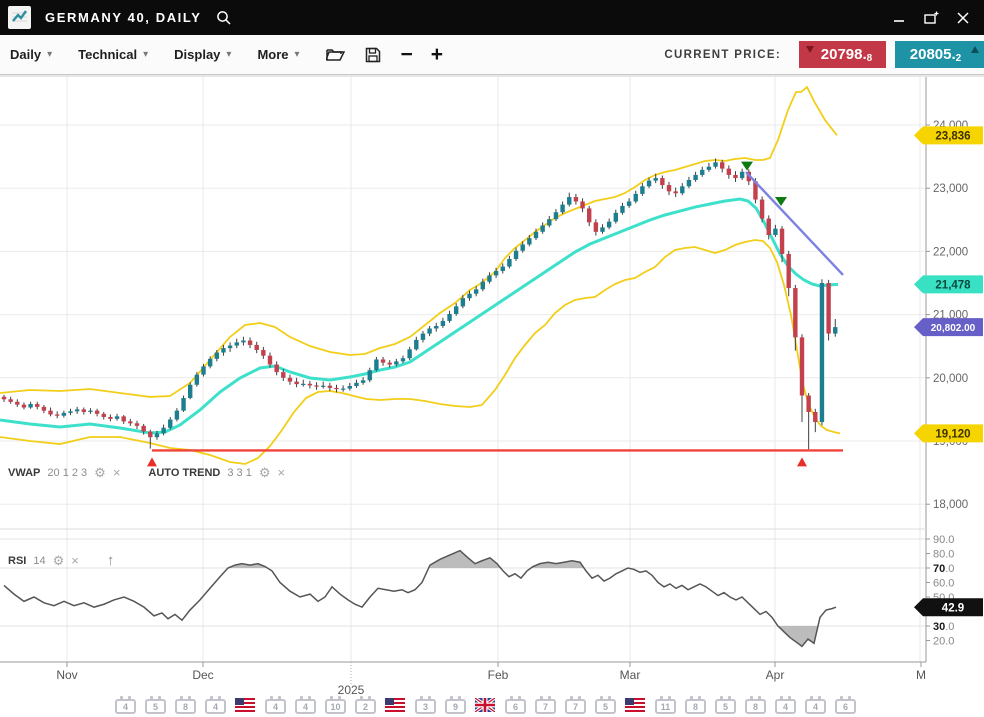  I want to click on sell-signal-marker, so click(781, 202).